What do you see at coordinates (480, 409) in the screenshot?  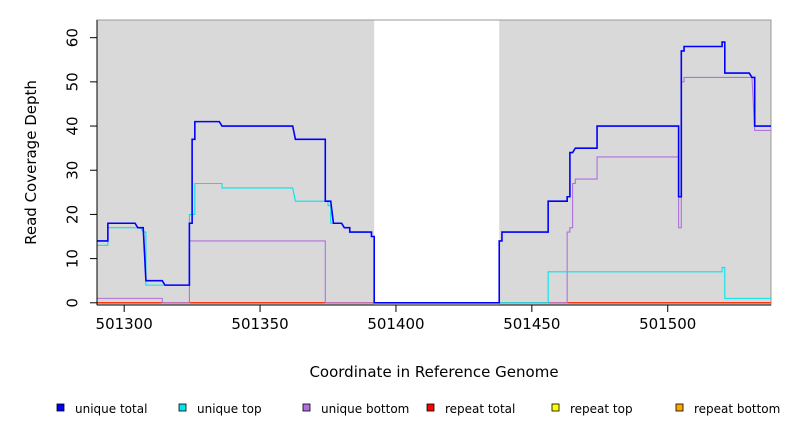 I see `legend-label-repeat-total: repeat total` at bounding box center [480, 409].